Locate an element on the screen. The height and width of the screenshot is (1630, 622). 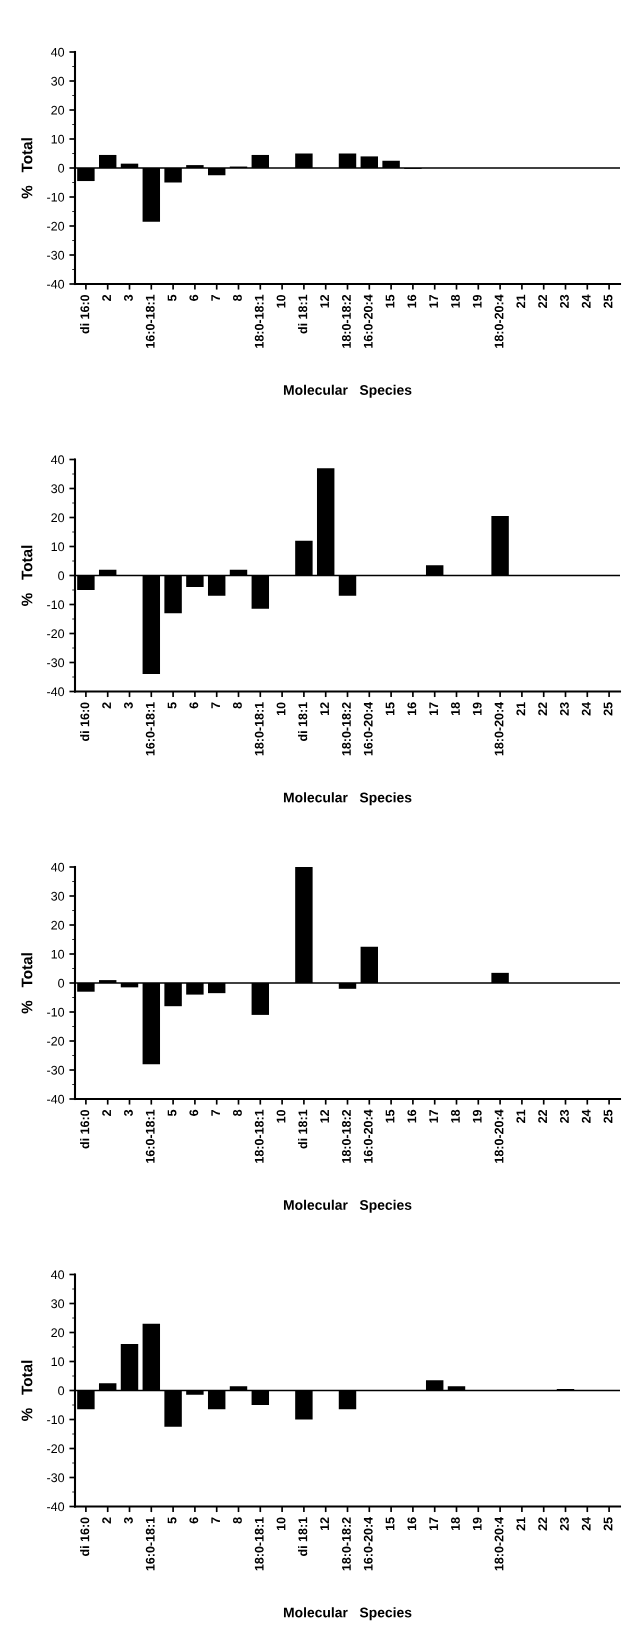
x-tick-label: di 18:1 is located at coordinates (303, 314).